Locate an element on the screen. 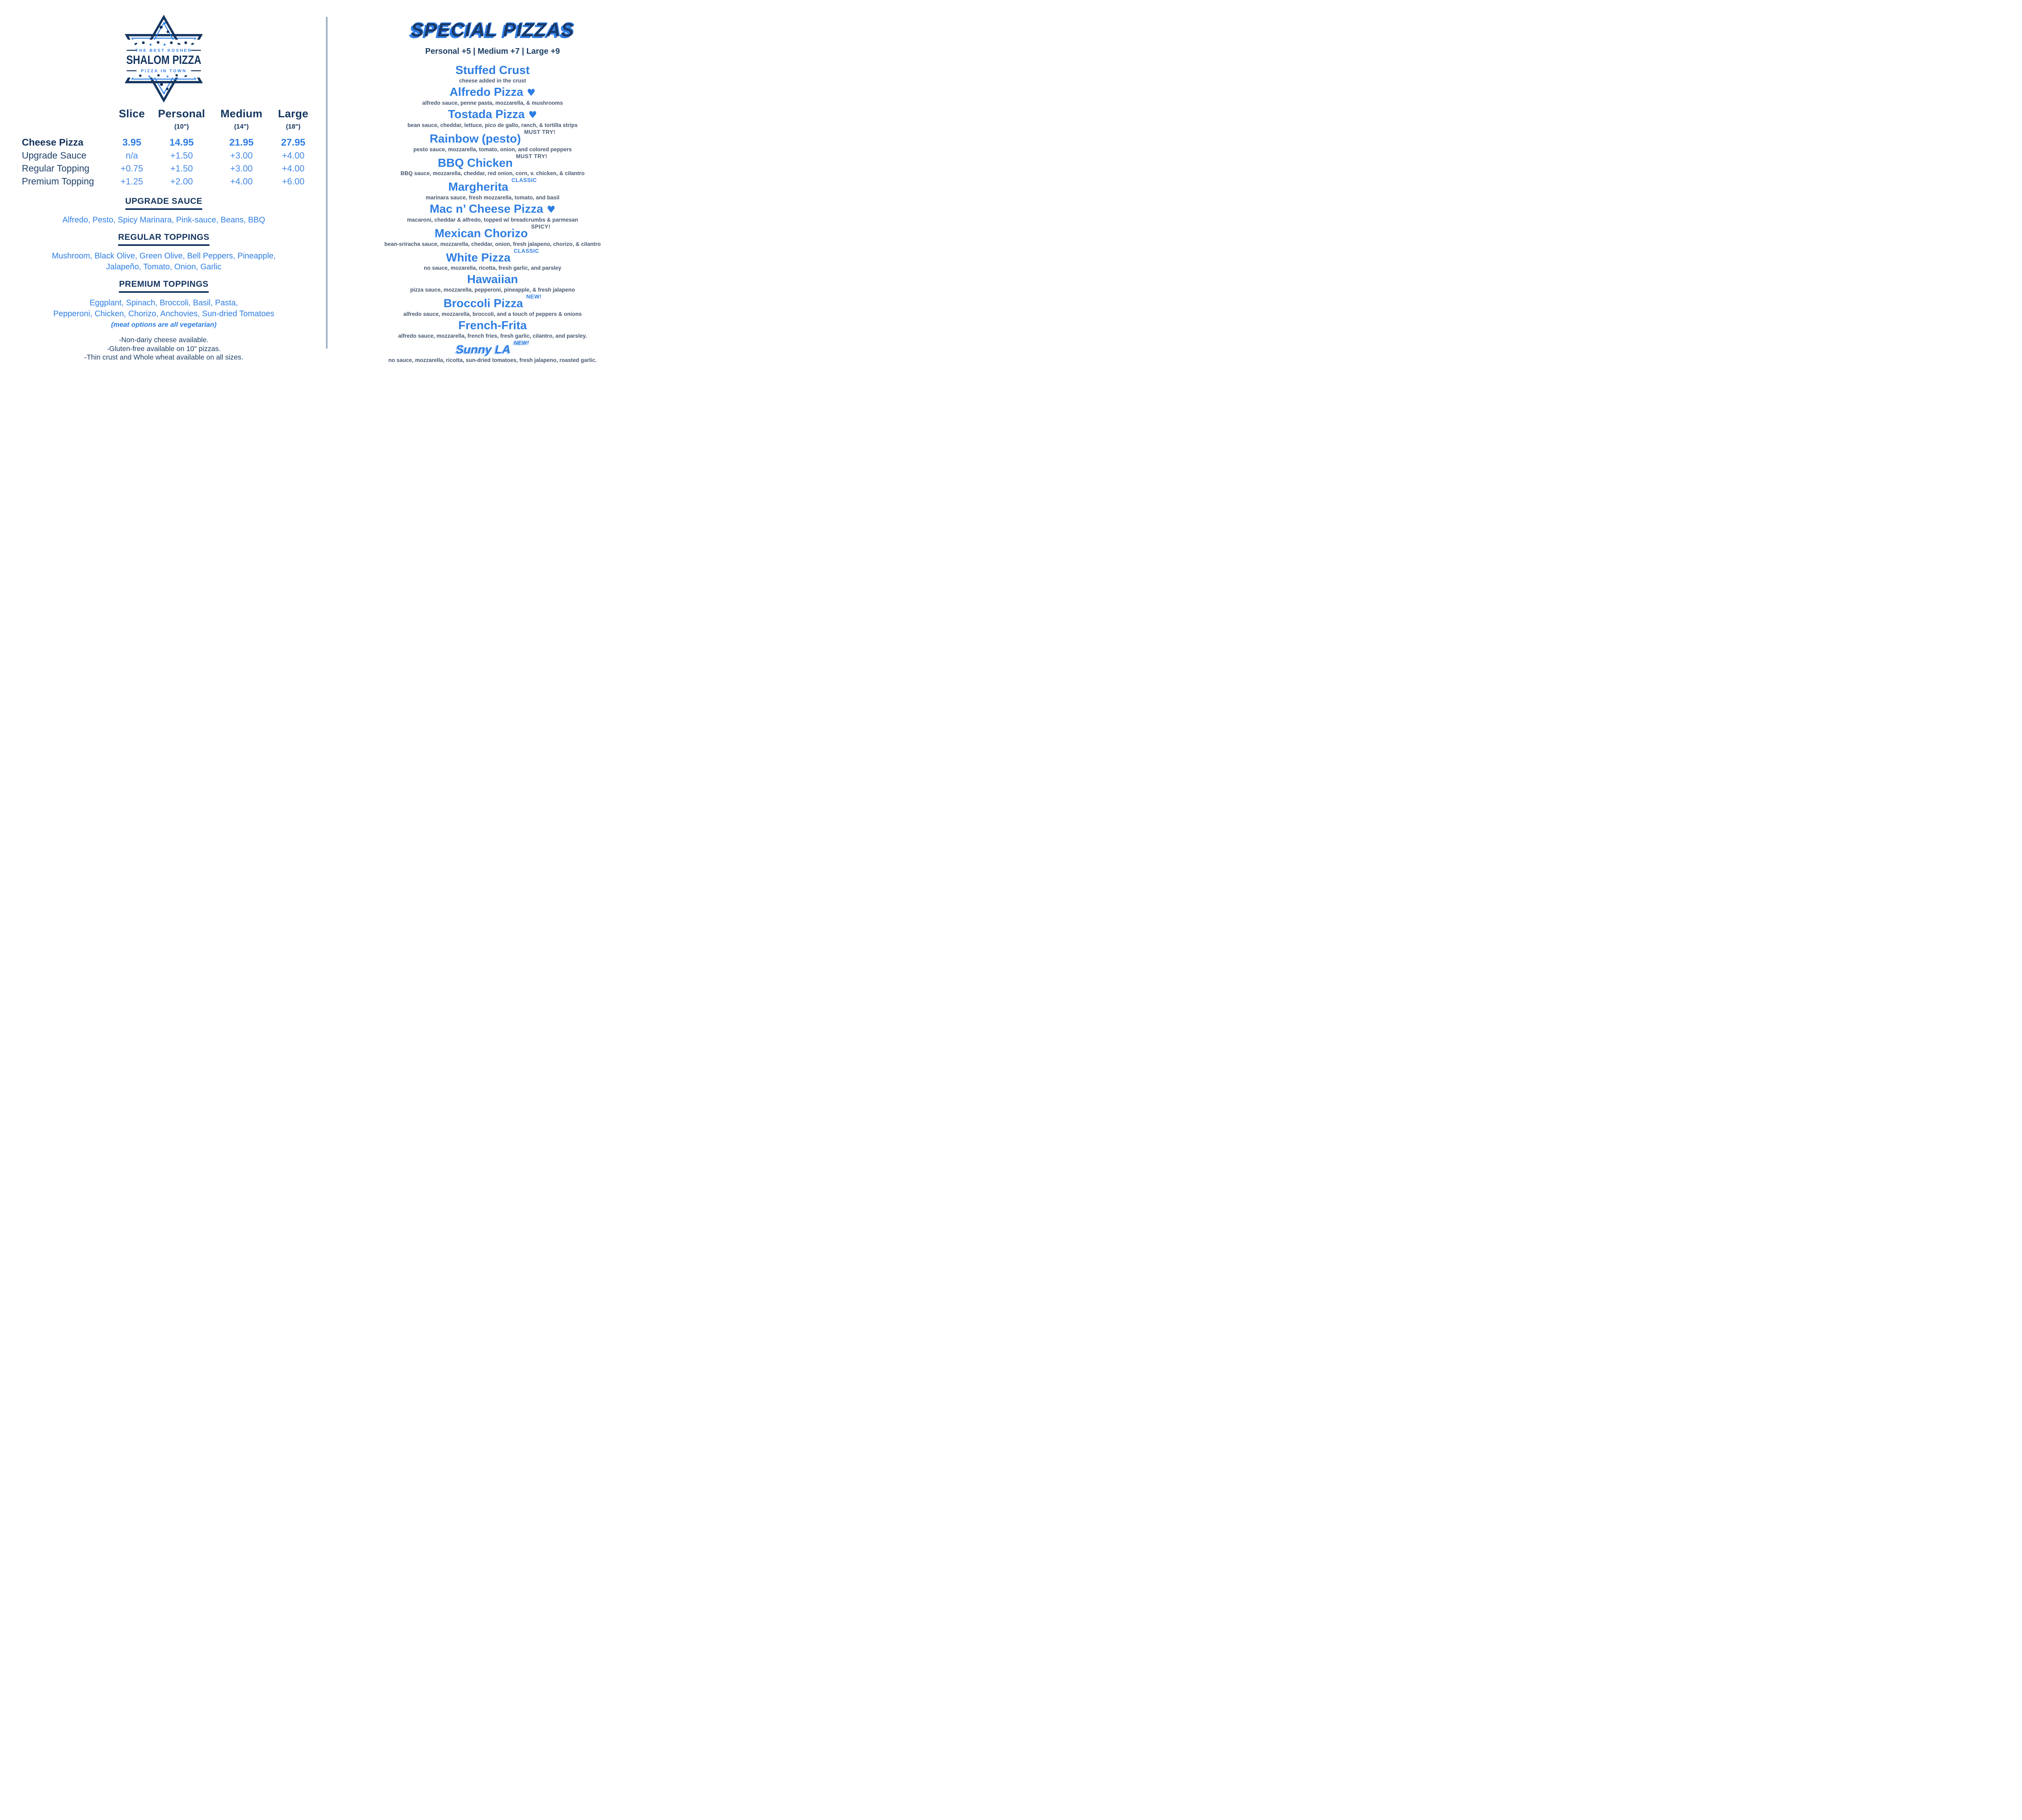  price-col-header: Medium is located at coordinates (241, 114).